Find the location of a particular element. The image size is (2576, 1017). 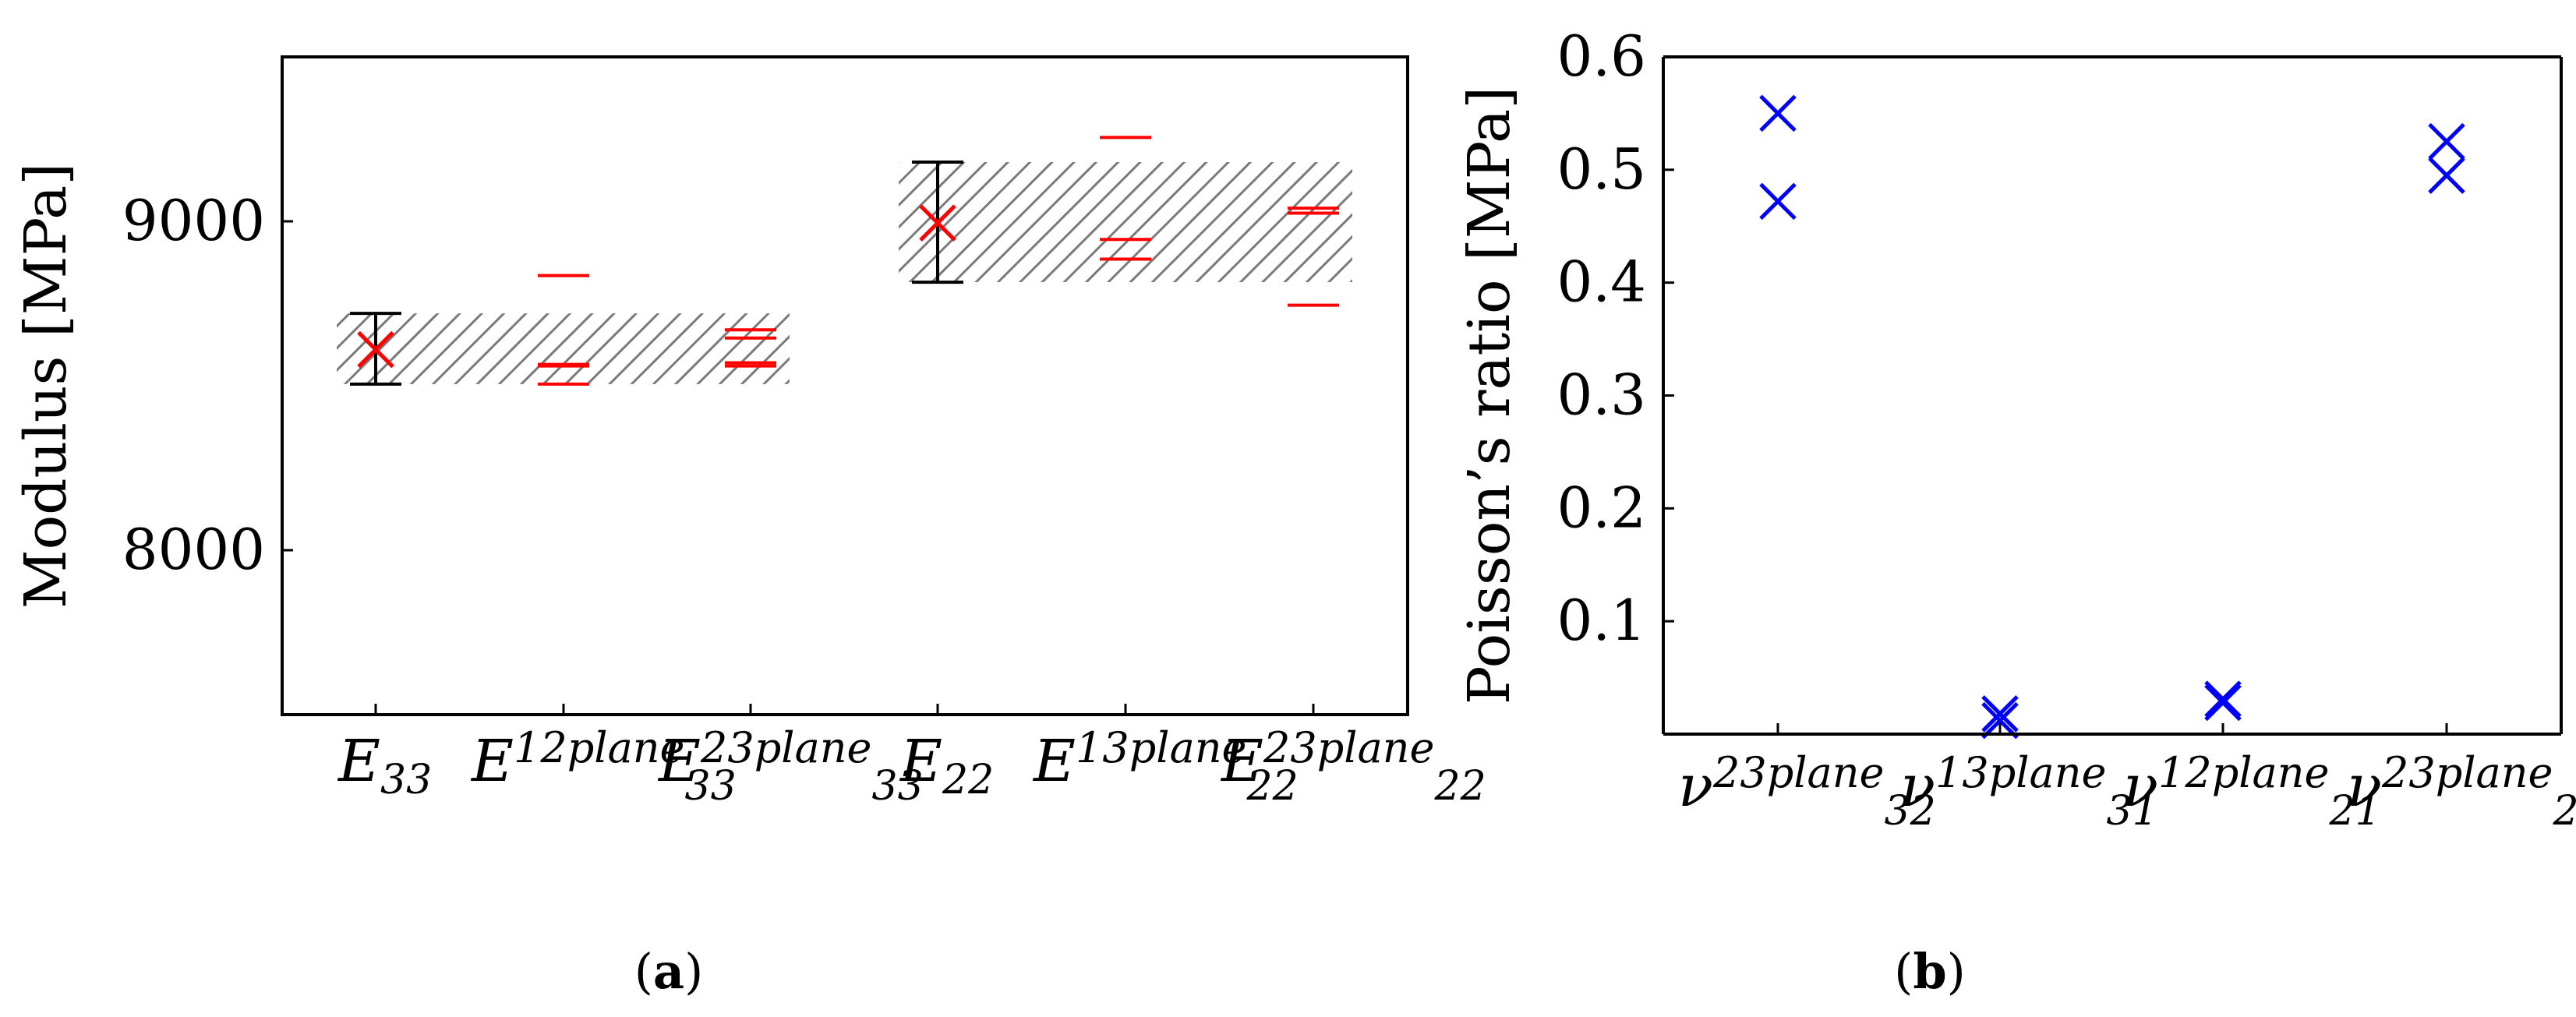

x-tick-label-b-1-main: ν is located at coordinates (1917, 786).